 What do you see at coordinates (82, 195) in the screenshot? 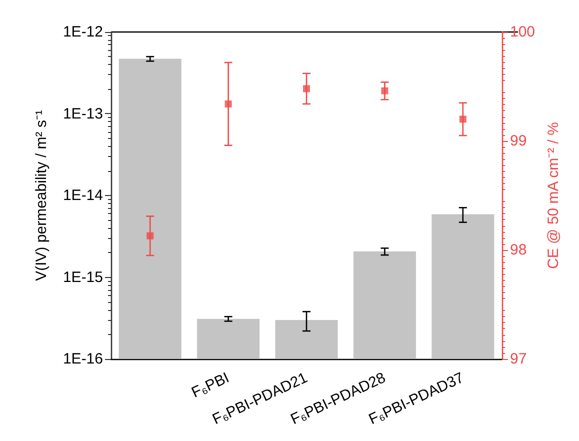
I see `y-tick-label: 1E-14` at bounding box center [82, 195].